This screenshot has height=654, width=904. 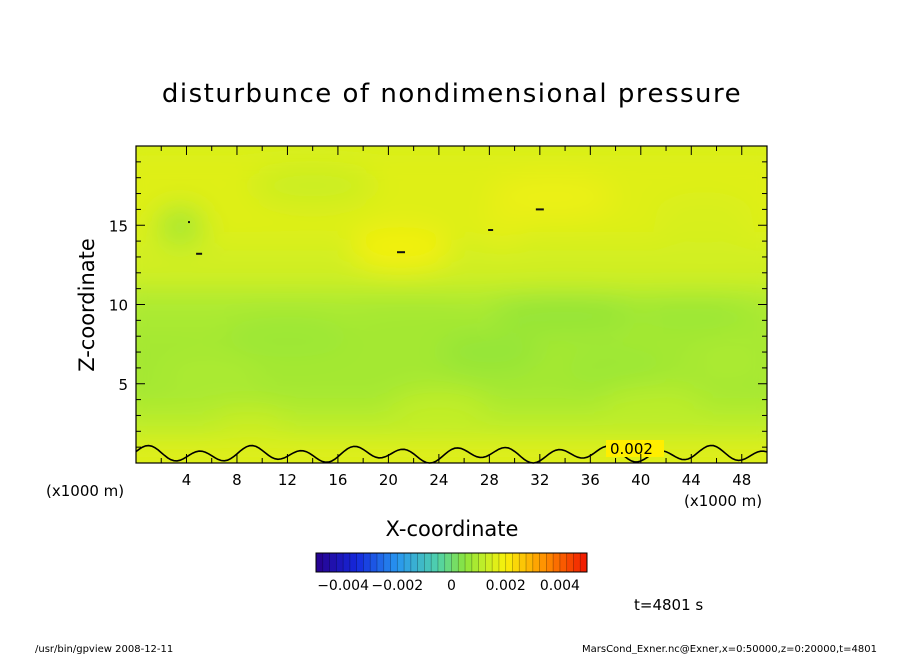 I want to click on x-tick-label: 44, so click(x=691, y=480).